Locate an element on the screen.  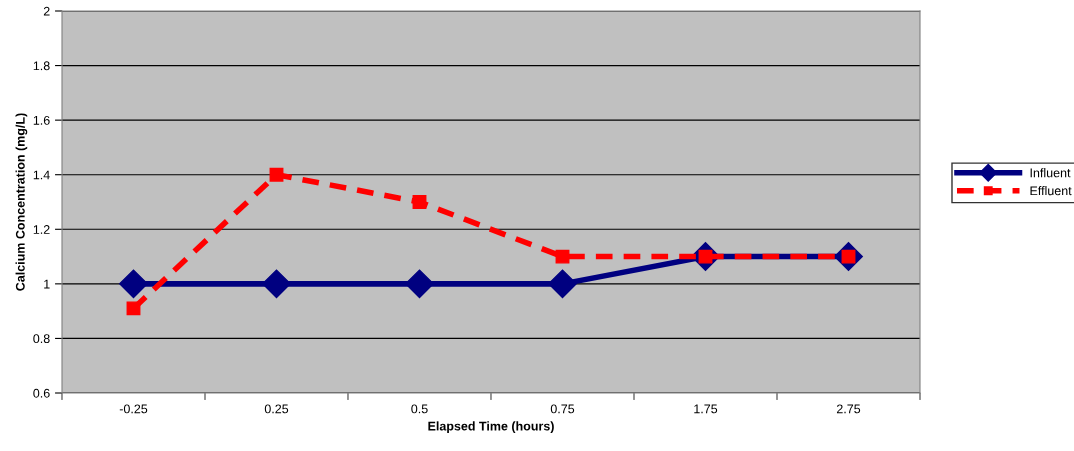
y-tick-label: 2 is located at coordinates (46, 11).